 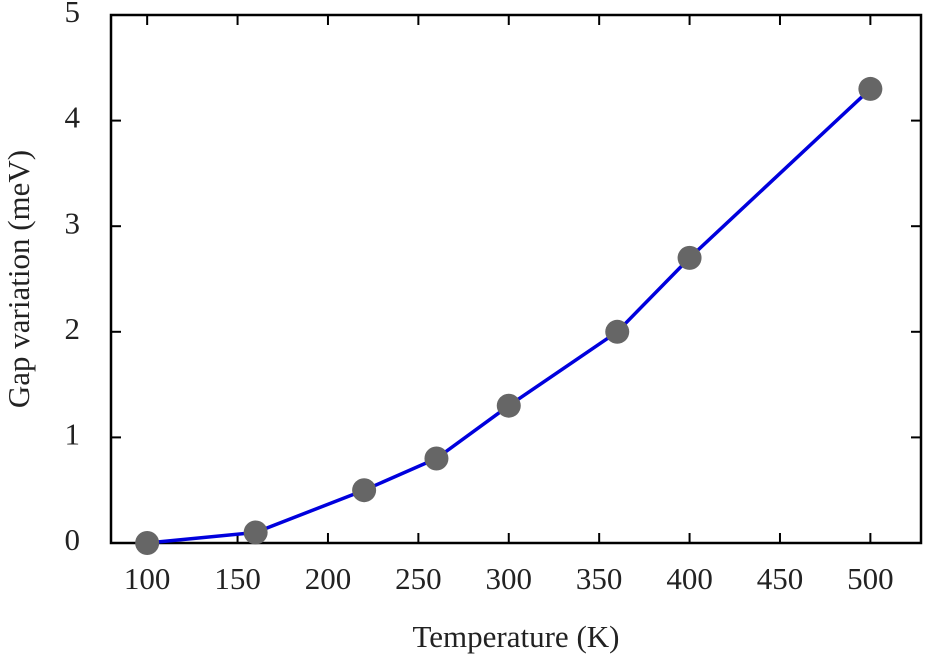 I want to click on x-tick-label: 200, so click(x=328, y=578).